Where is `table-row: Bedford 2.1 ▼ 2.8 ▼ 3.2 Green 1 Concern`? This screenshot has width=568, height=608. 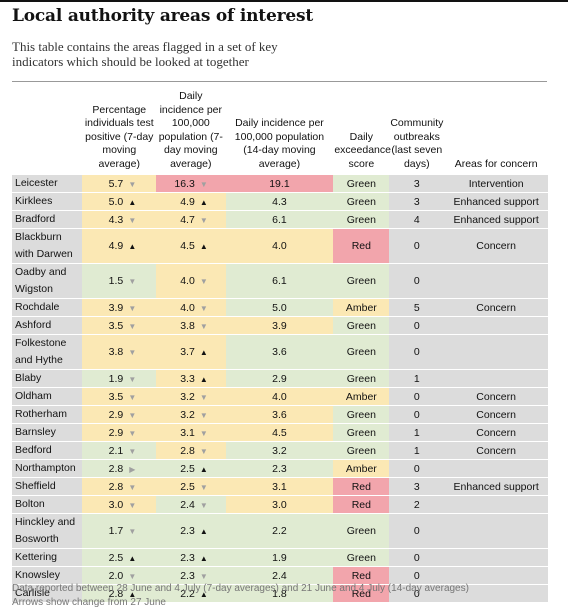
table-row: Bedford 2.1 ▼ 2.8 ▼ 3.2 Green 1 Concern is located at coordinates (280, 450).